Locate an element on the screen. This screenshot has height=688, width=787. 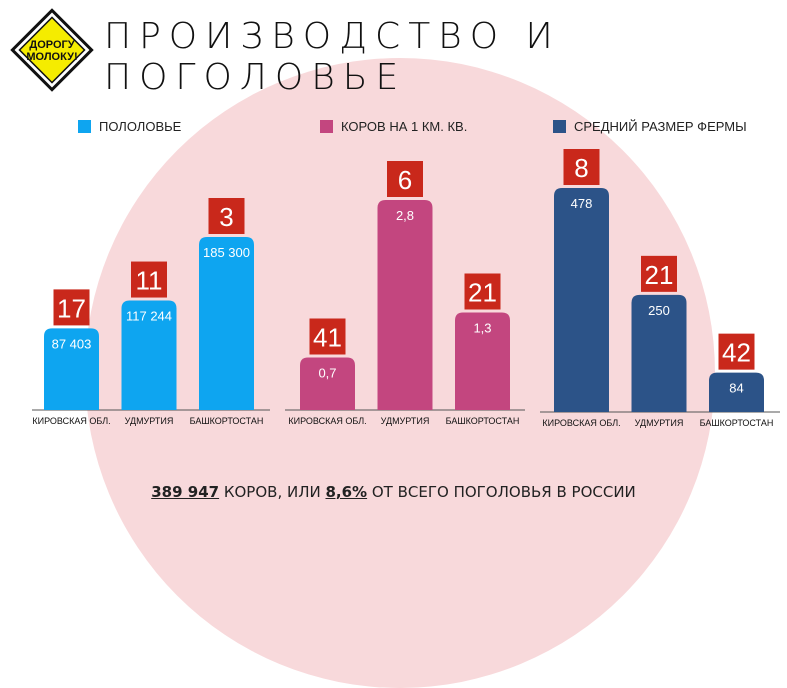
bar-value-label: 250 is located at coordinates (659, 310).